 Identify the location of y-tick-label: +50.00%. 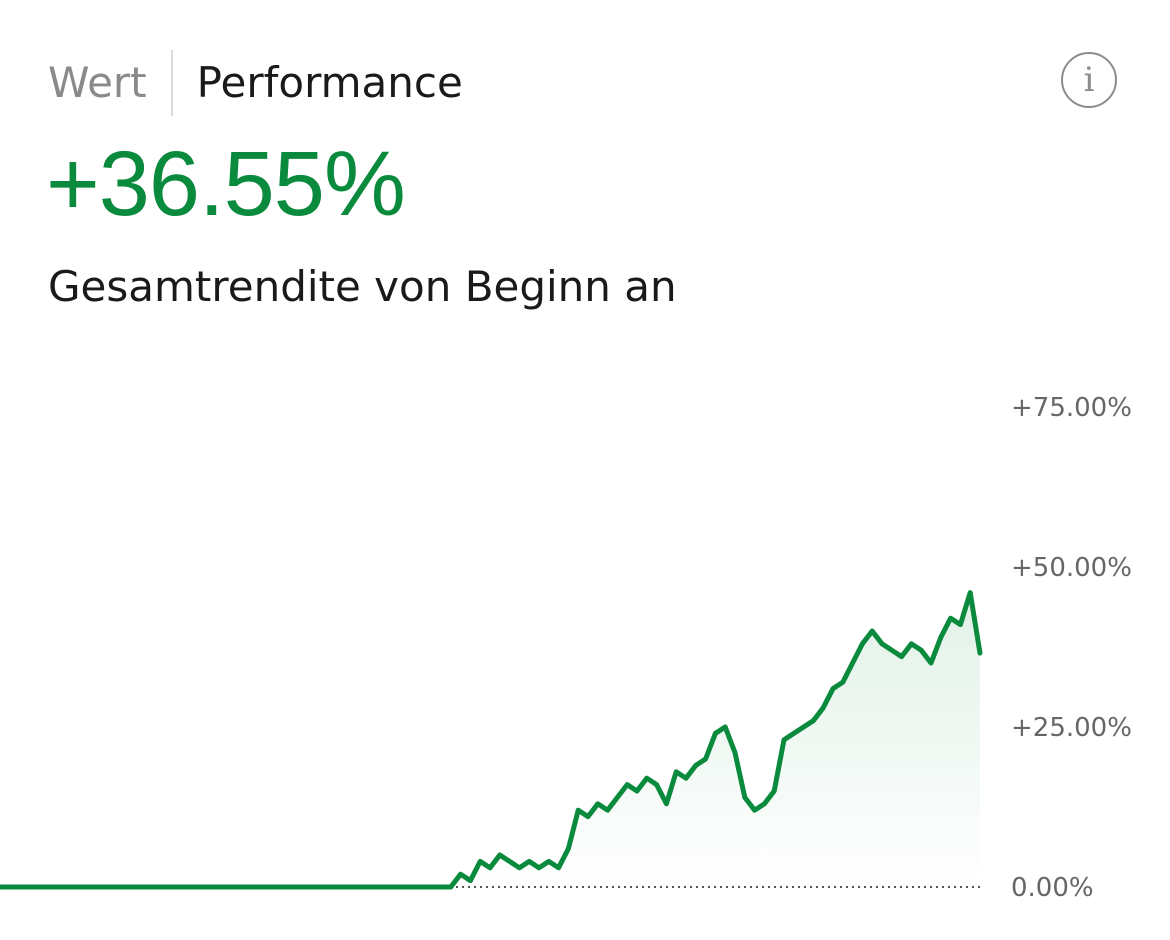
(1071, 568).